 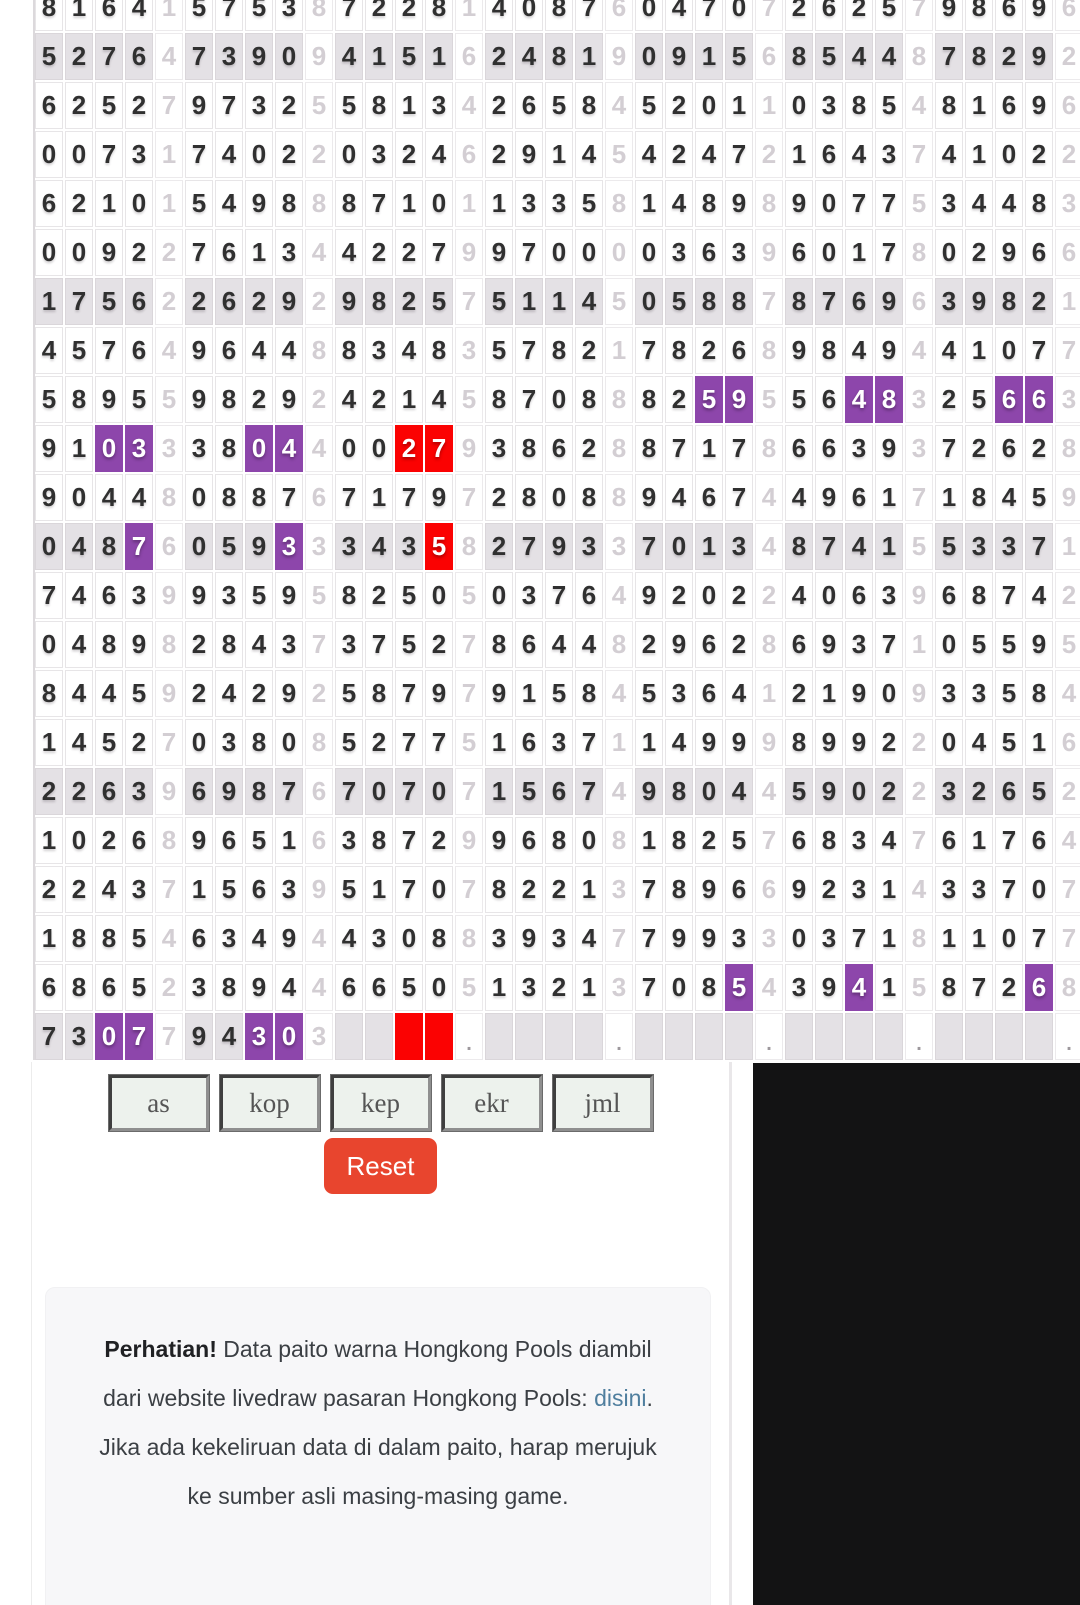 What do you see at coordinates (491, 1103) in the screenshot?
I see `filter-button-ekr: ekr` at bounding box center [491, 1103].